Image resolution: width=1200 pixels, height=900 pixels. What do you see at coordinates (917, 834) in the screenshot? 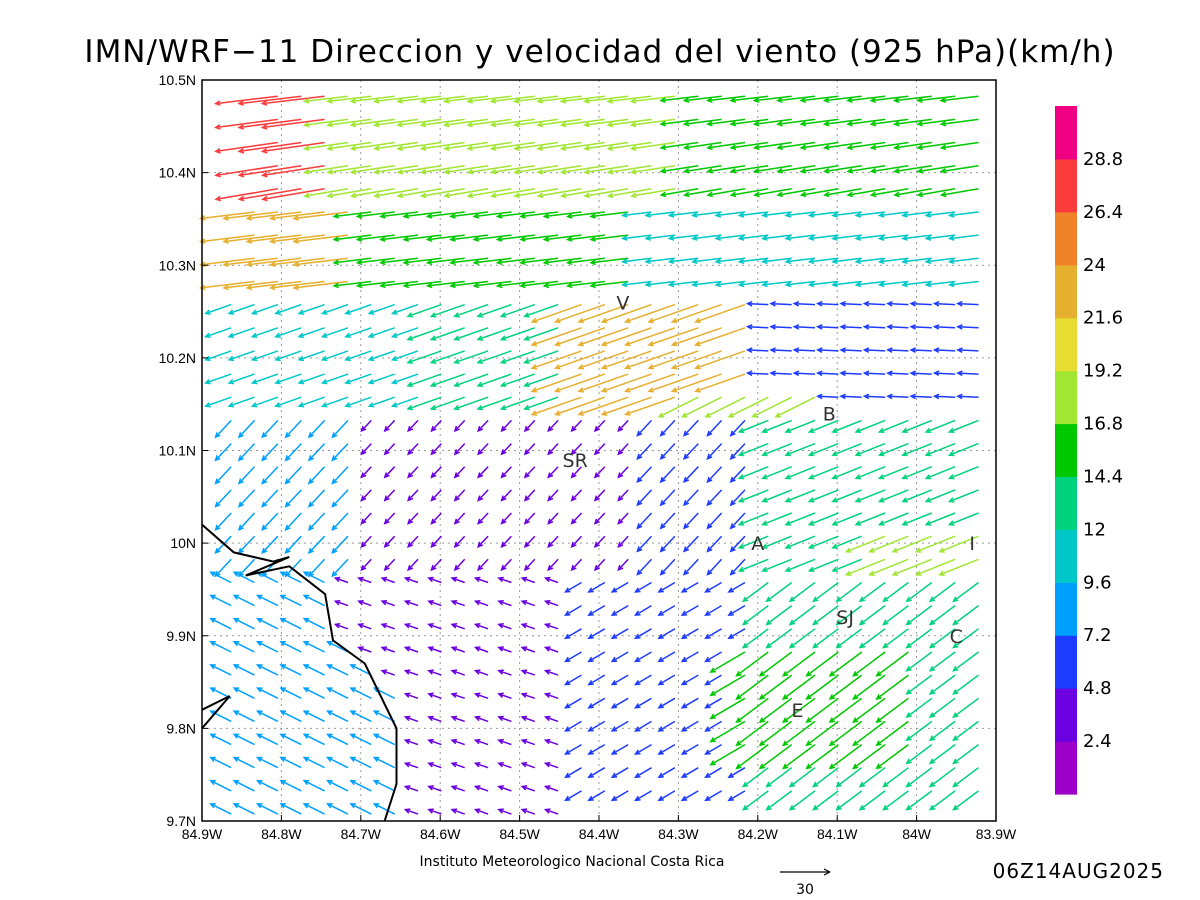
I see `x-tick-label: 84W` at bounding box center [917, 834].